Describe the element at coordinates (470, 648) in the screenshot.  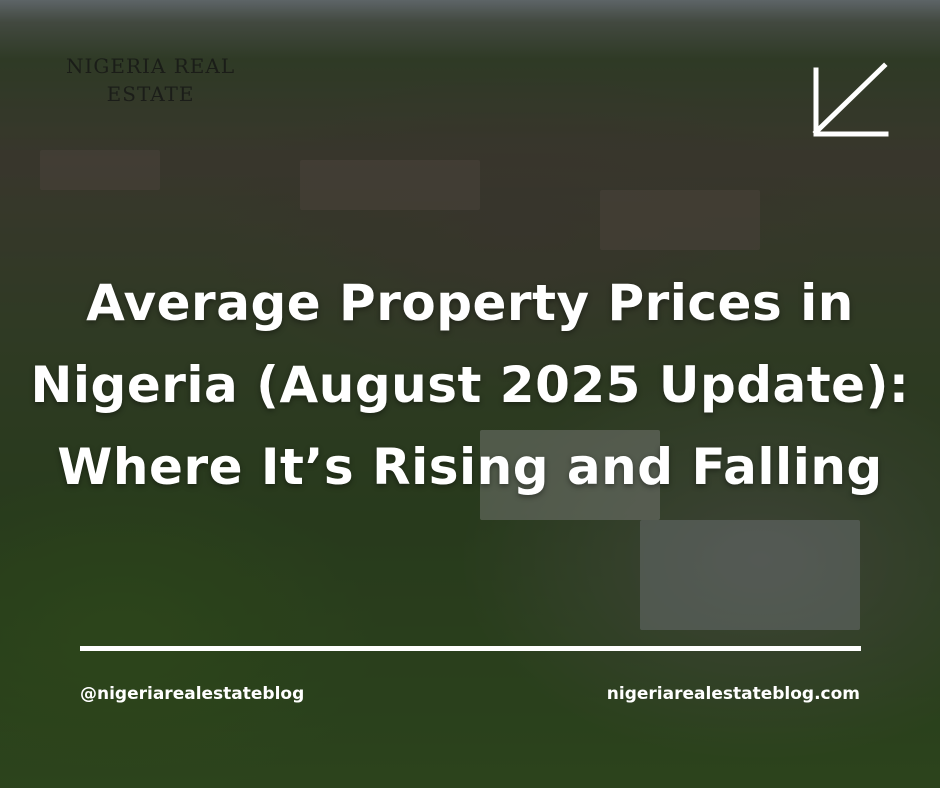
I see `divider` at that location.